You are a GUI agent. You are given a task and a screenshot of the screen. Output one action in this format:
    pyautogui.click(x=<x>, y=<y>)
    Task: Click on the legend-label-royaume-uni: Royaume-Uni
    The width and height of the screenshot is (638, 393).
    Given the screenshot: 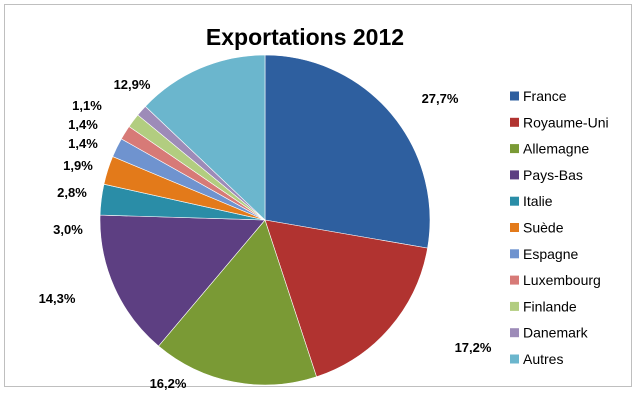 What is the action you would take?
    pyautogui.click(x=566, y=122)
    